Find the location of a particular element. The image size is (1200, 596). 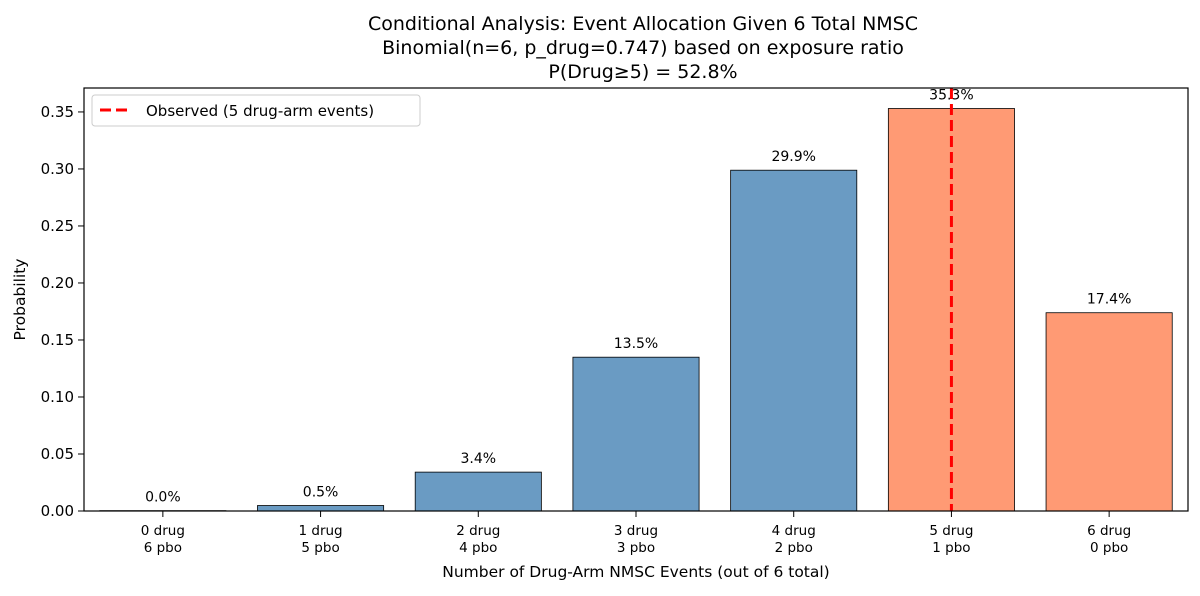

x-tick-label-line1: 5 drug is located at coordinates (951, 531).